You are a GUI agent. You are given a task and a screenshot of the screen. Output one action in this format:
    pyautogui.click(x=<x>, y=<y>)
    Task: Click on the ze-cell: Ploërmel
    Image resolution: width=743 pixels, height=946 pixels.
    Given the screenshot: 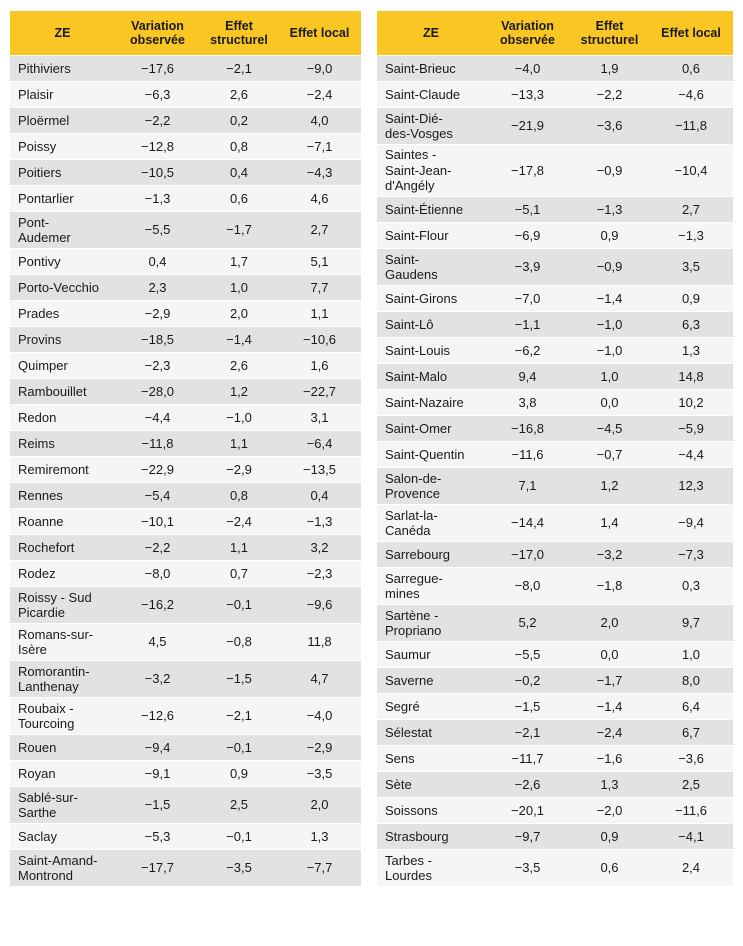 What is the action you would take?
    pyautogui.click(x=62, y=120)
    